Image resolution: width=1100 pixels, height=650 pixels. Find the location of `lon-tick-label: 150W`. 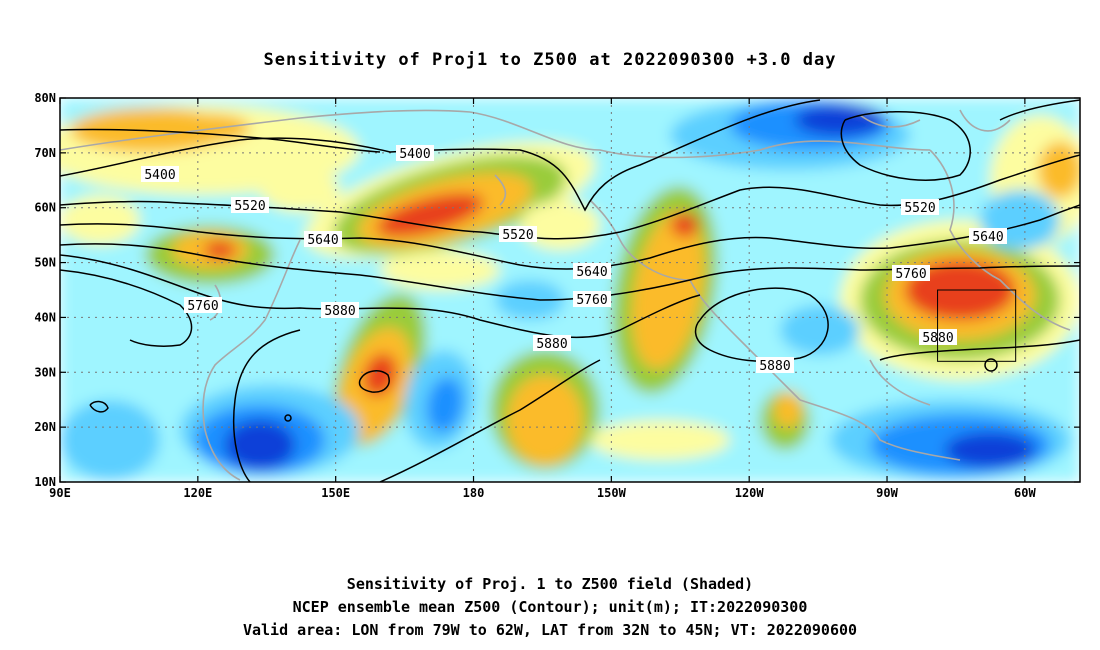

lon-tick-label: 150W is located at coordinates (612, 493).